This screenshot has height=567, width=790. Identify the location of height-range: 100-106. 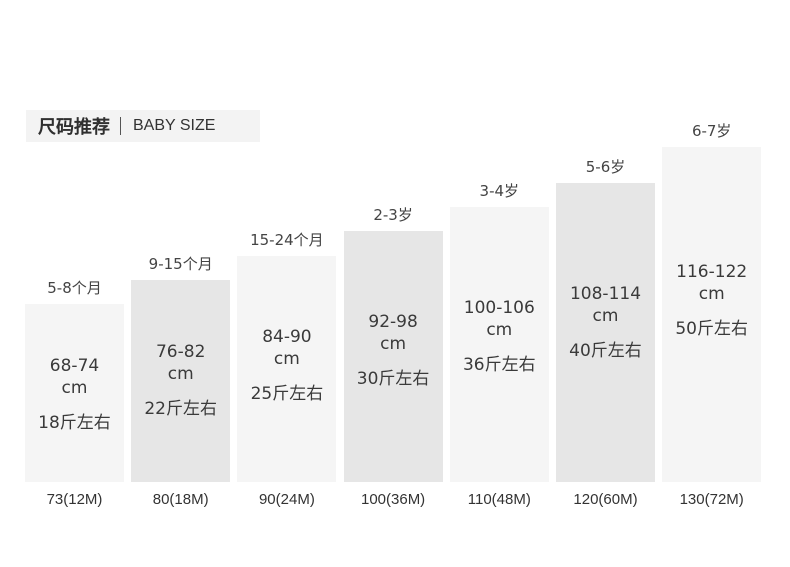
(499, 308).